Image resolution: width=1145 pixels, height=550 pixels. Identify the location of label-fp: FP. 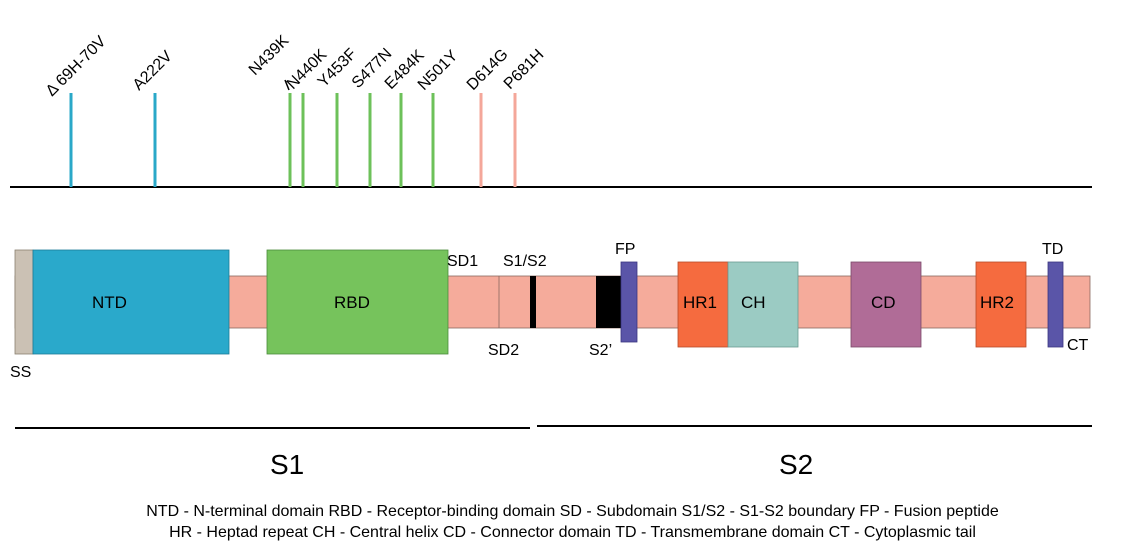
(625, 249).